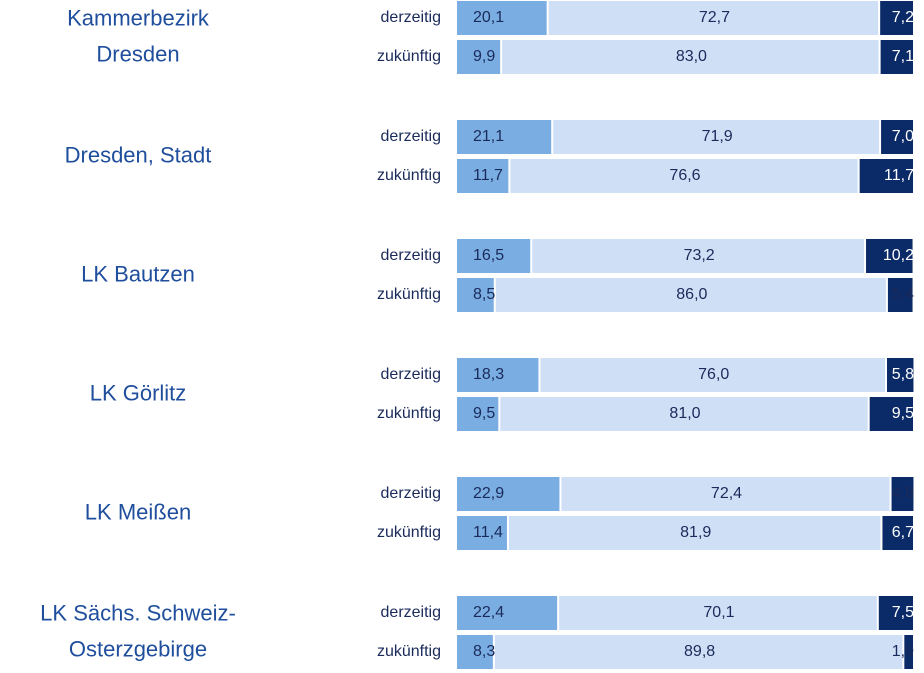  I want to click on group-label: Dresden, so click(137, 53).